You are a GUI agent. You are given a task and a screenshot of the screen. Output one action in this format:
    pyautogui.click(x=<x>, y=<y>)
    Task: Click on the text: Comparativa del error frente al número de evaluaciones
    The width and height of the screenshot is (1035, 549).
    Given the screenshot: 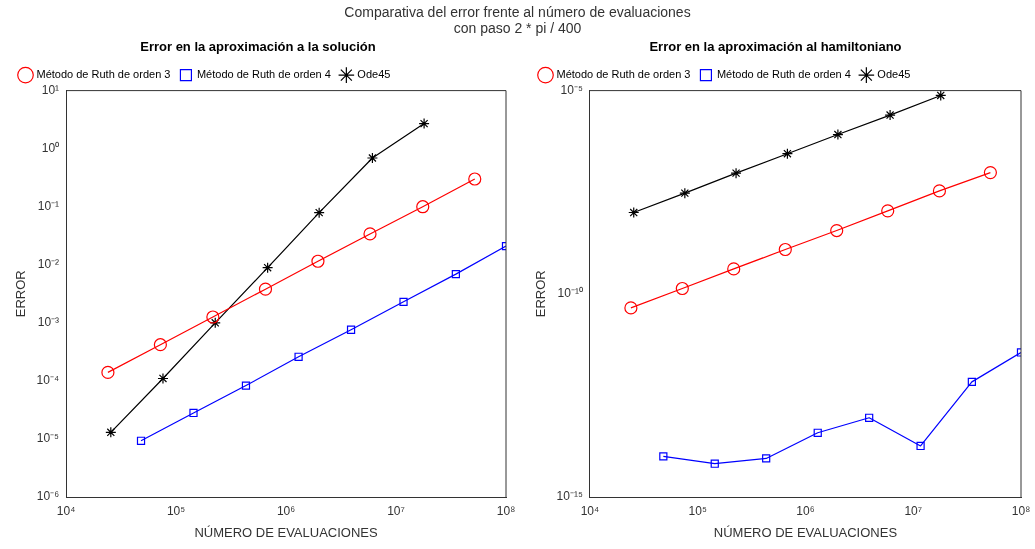 What is the action you would take?
    pyautogui.click(x=517, y=12)
    